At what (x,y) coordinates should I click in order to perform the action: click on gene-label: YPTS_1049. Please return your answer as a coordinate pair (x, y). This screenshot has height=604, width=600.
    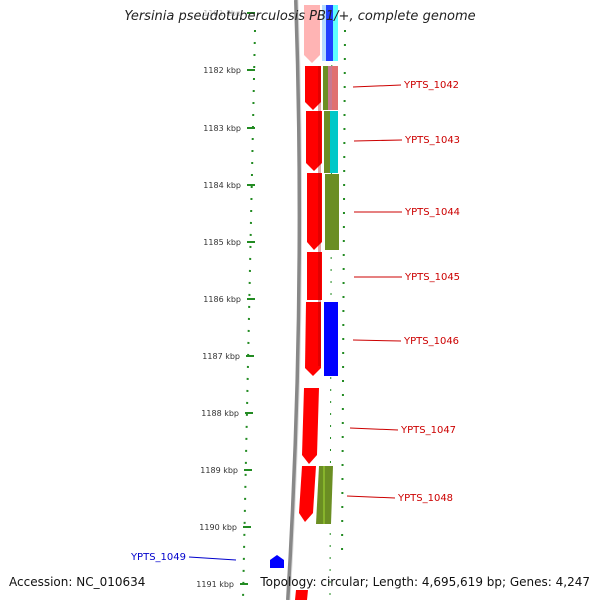
    Looking at the image, I should click on (158, 557).